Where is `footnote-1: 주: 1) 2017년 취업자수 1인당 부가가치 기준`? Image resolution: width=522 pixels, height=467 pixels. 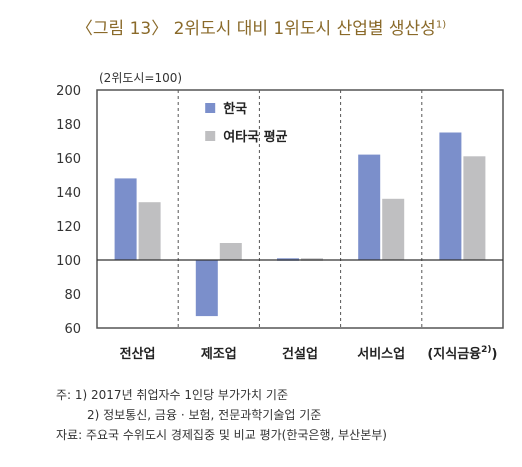
footnote-1: 주: 1) 2017년 취업자수 1인당 부가가치 기준 is located at coordinates (172, 395).